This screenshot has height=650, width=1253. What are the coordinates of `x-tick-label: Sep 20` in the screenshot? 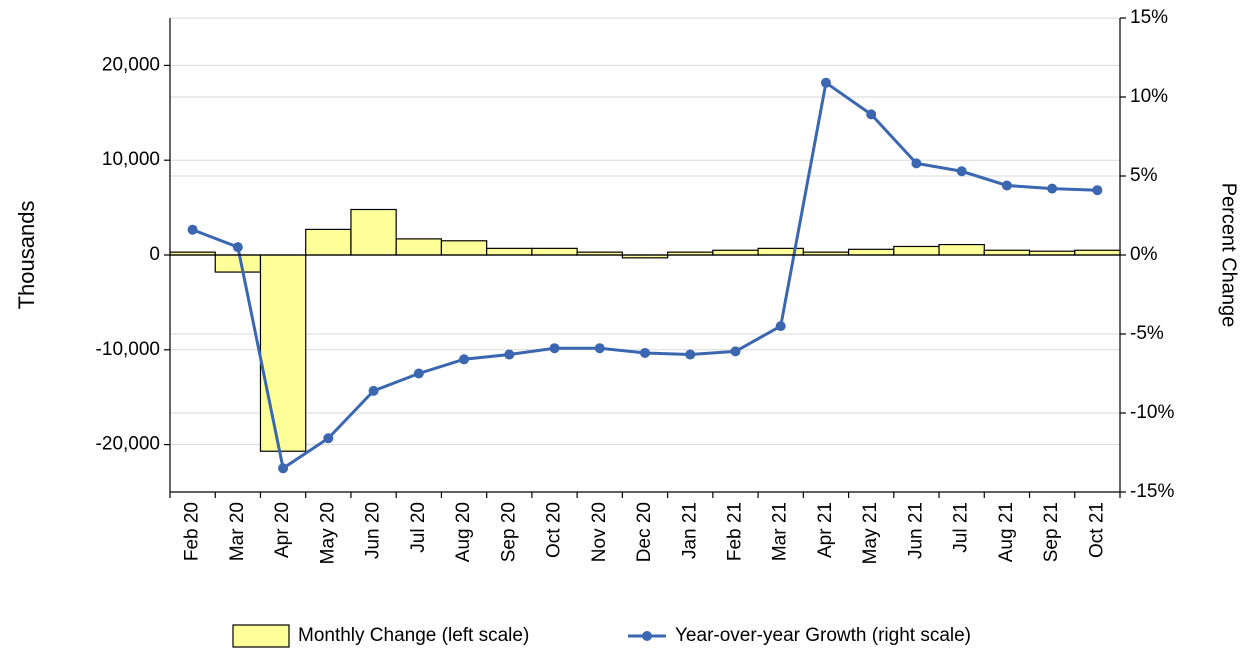 It's located at (508, 532).